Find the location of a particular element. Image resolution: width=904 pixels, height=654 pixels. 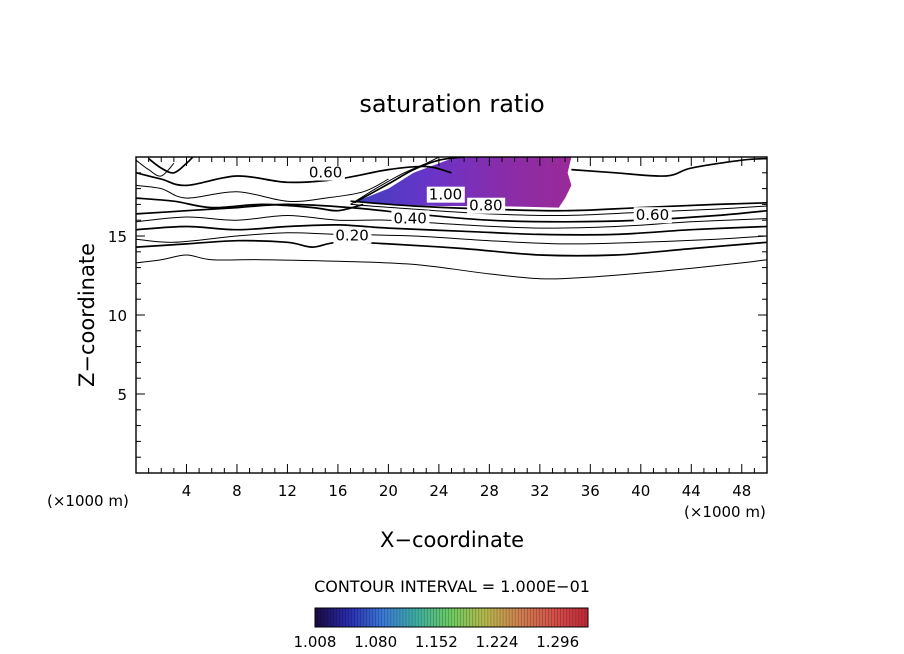

contour-label: 0.40 is located at coordinates (409, 218).